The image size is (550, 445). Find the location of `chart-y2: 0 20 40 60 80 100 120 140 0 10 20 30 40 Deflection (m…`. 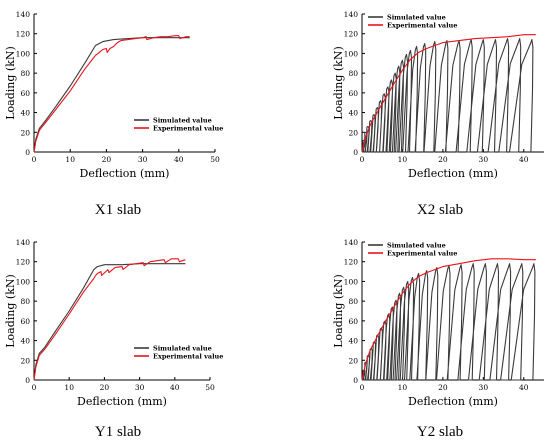

chart-y2: 0 20 40 60 80 100 120 140 0 10 20 30 40 Deflection (m… is located at coordinates (438, 323).